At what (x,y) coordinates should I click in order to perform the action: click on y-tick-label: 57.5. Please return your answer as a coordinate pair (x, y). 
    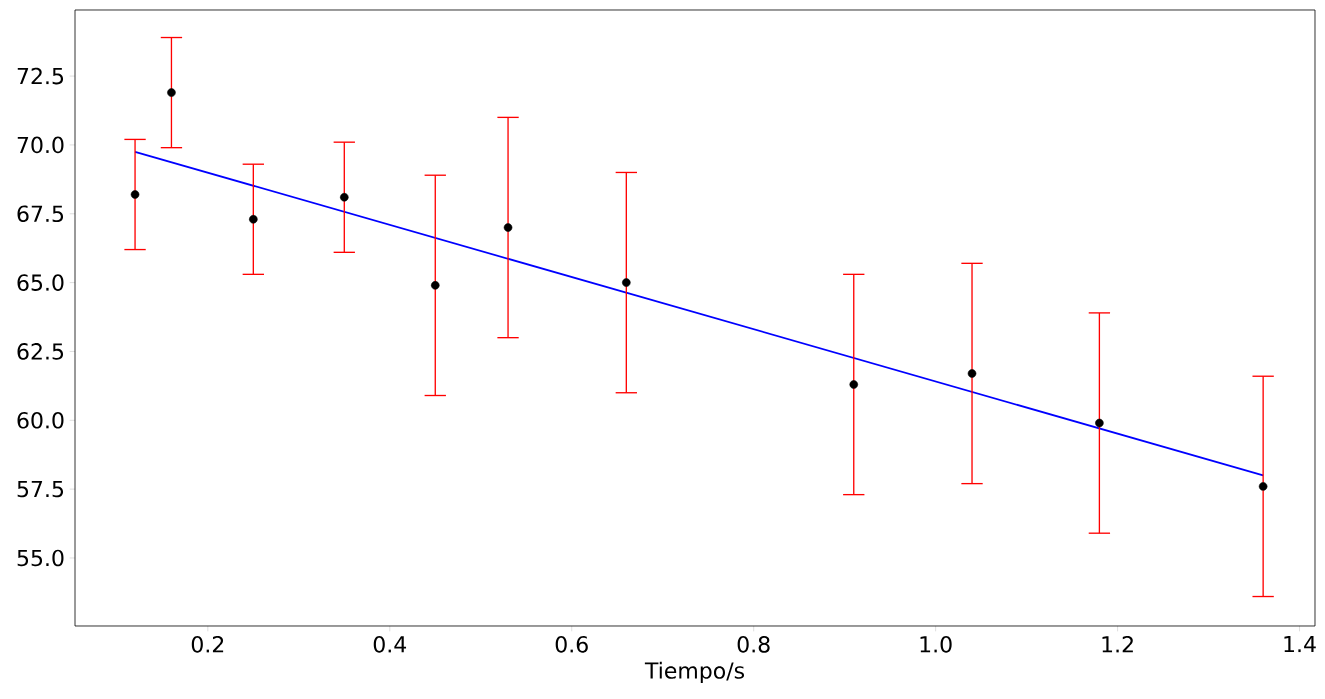
    Looking at the image, I should click on (40, 489).